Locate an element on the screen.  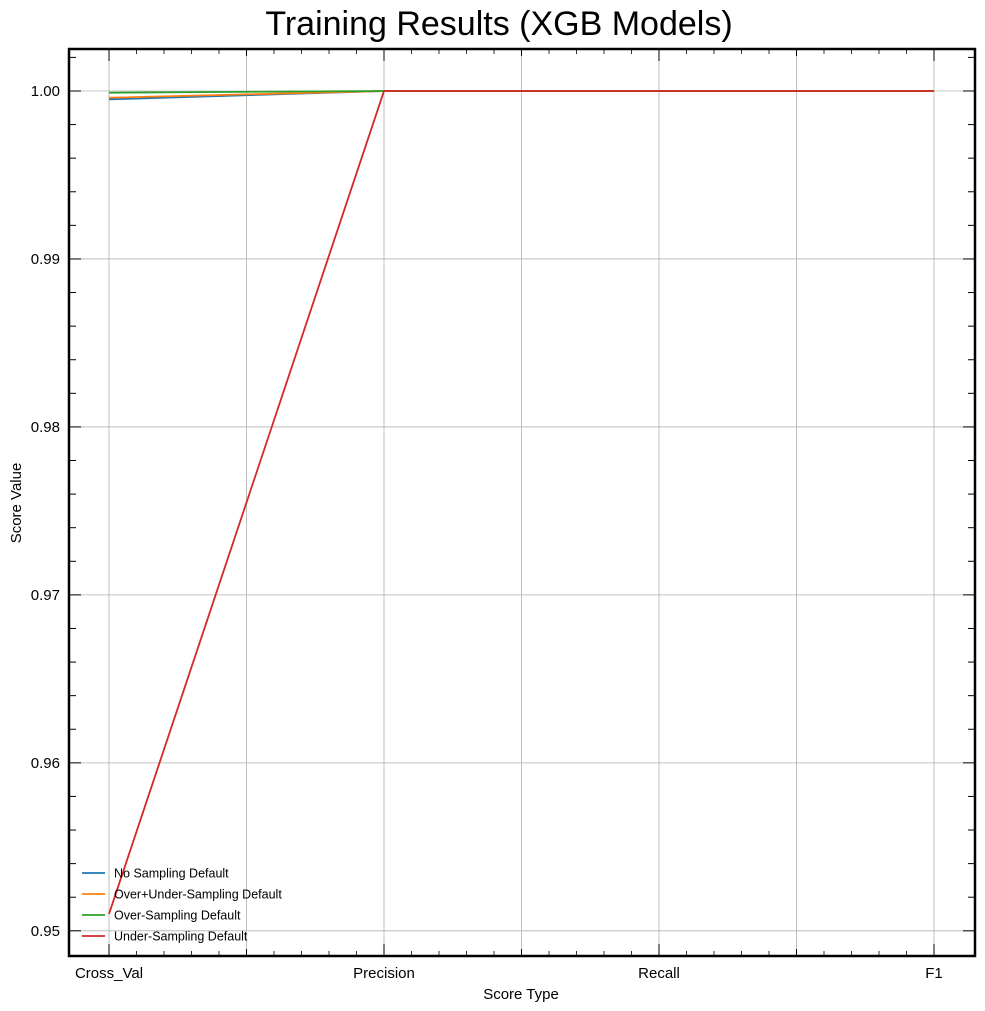
y-tick-label: 0.99 is located at coordinates (45, 259).